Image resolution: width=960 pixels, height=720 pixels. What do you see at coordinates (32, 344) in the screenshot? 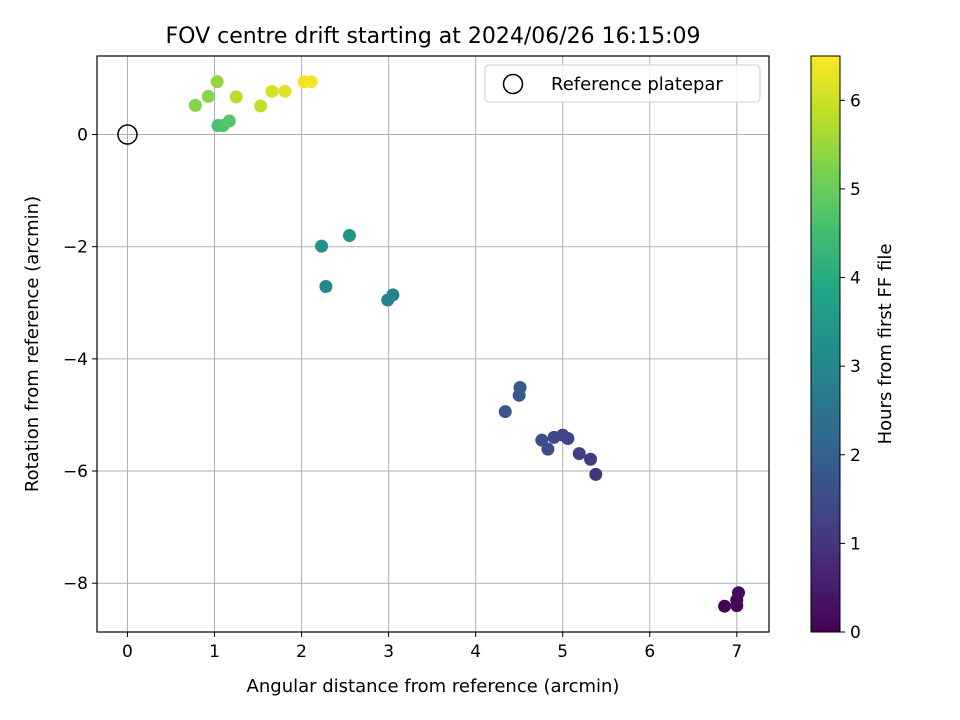
I see `y-axis-label: Rotation from reference (arcmin)` at bounding box center [32, 344].